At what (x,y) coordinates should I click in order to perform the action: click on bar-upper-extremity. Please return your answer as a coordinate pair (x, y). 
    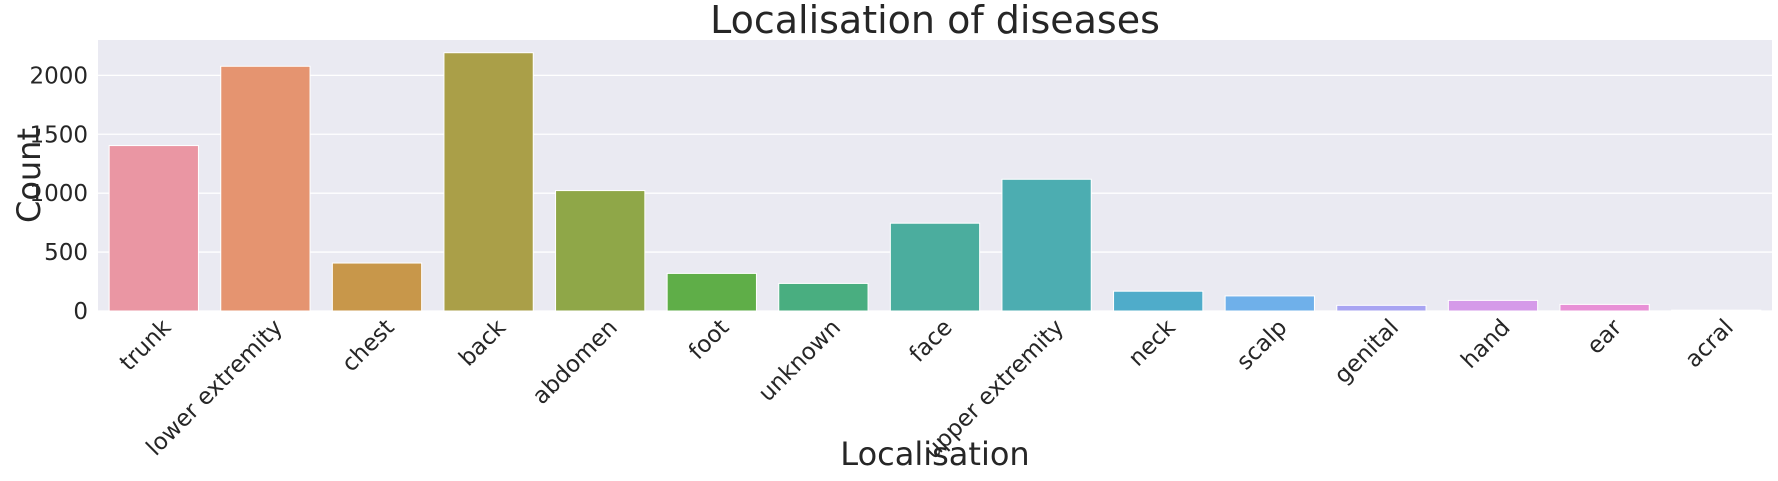
    Looking at the image, I should click on (1046, 245).